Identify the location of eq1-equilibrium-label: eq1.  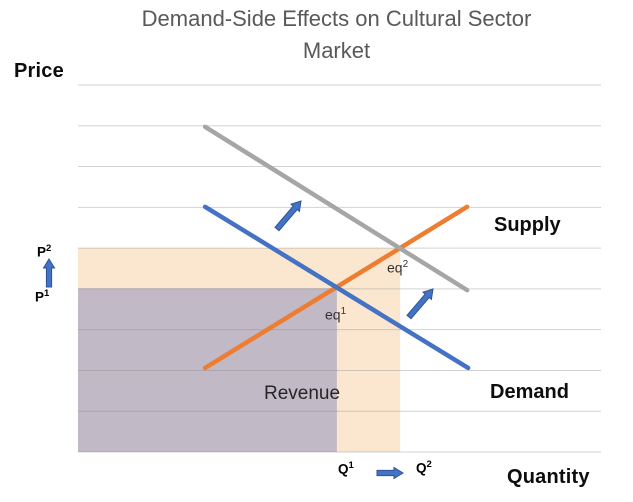
(335, 314).